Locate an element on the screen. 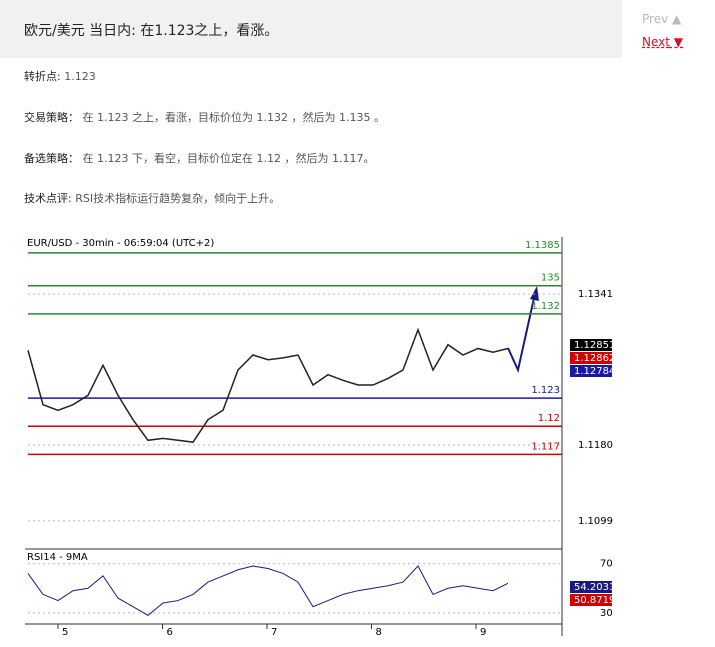  header-title: 欧元/美元 当日内: 在1.123之上，看涨。 is located at coordinates (151, 31).